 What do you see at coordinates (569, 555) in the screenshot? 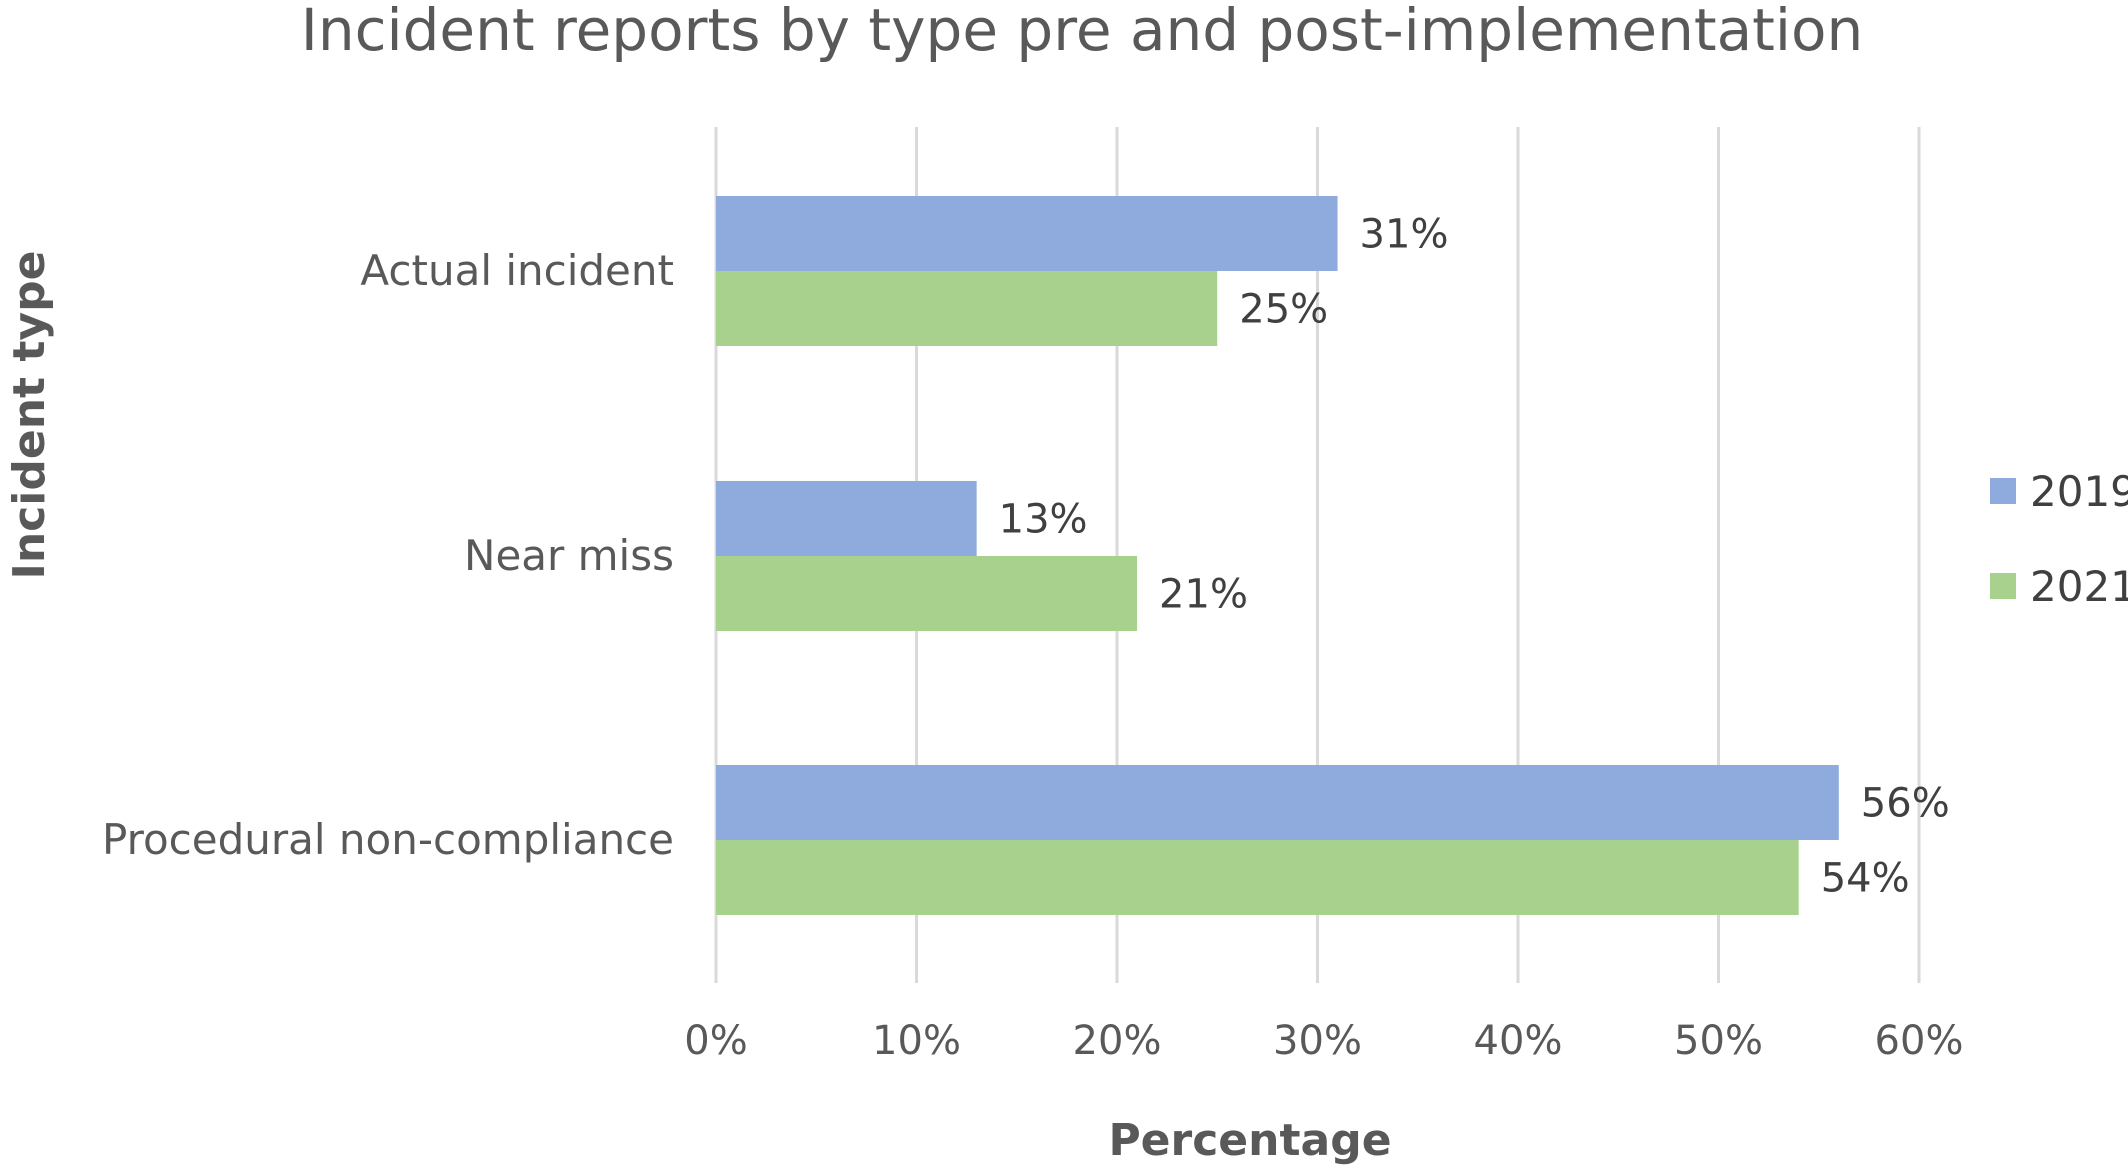
I see `category-label: Near miss` at bounding box center [569, 555].